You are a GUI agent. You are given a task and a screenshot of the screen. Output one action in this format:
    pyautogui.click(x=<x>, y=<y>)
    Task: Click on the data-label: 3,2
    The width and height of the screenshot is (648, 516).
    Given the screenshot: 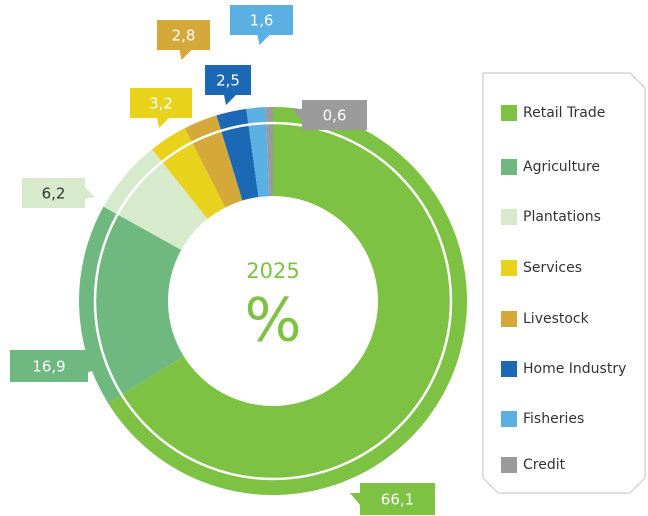 What is the action you would take?
    pyautogui.click(x=161, y=104)
    